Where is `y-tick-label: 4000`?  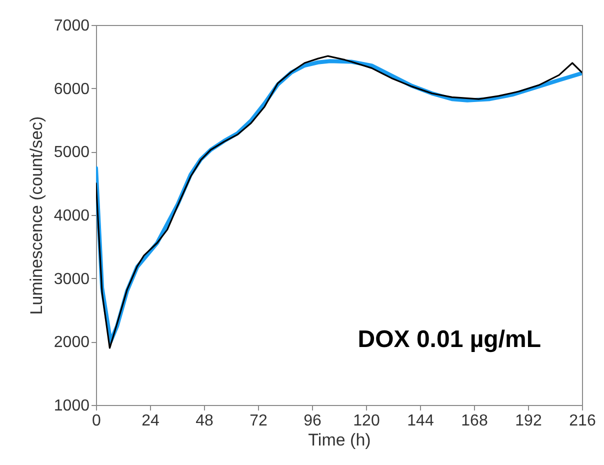 y-tick-label: 4000 is located at coordinates (72, 216).